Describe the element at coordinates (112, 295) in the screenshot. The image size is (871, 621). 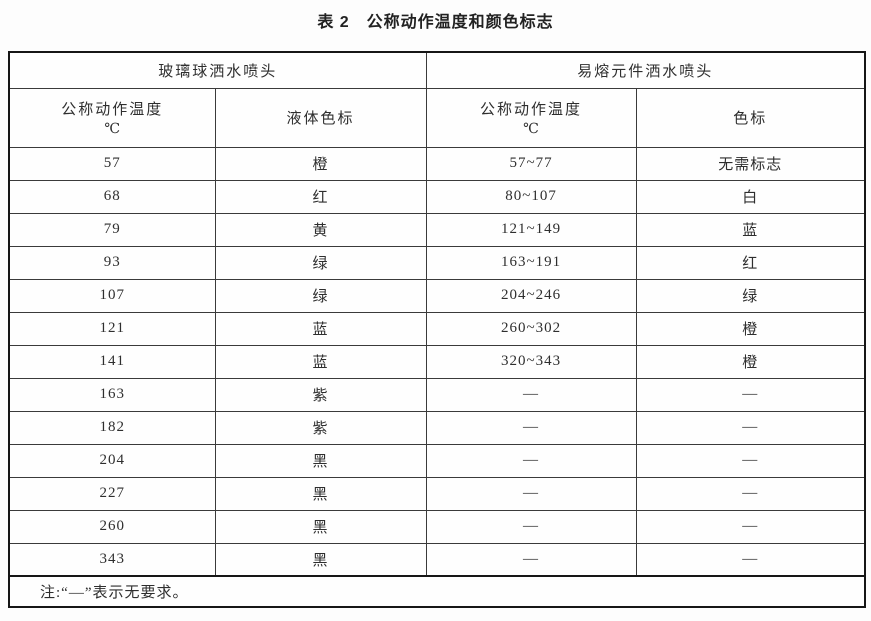
I see `table-cell: 107` at that location.